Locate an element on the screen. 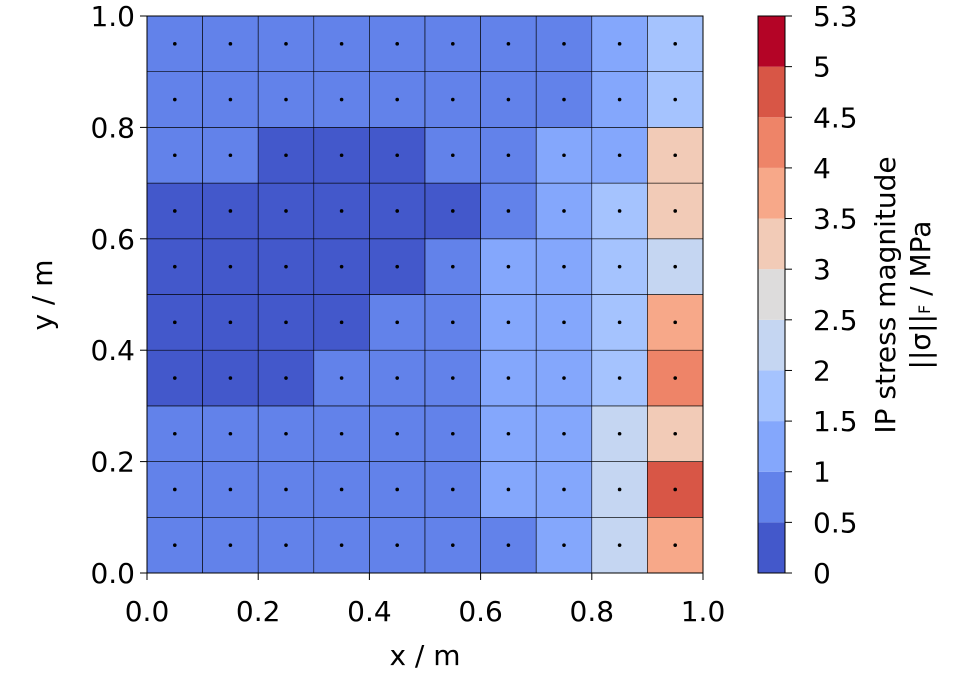 The image size is (975, 679). x-axis-label: x / m is located at coordinates (424, 655).